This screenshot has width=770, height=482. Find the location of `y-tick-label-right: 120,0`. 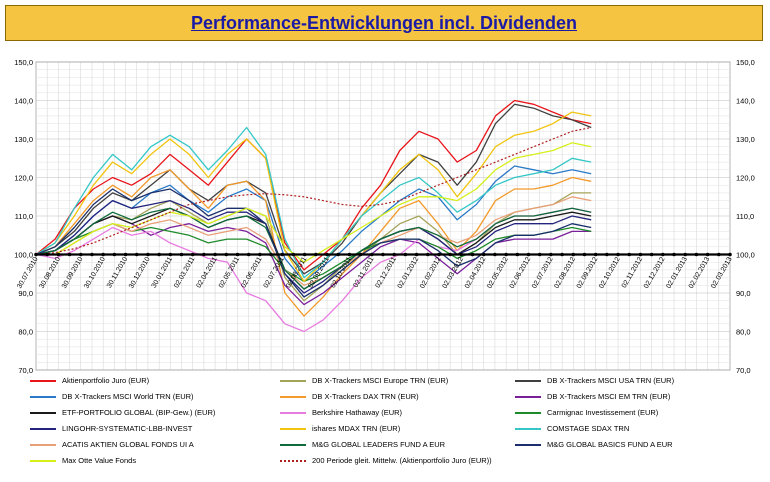

y-tick-label-right: 120,0 is located at coordinates (745, 178).